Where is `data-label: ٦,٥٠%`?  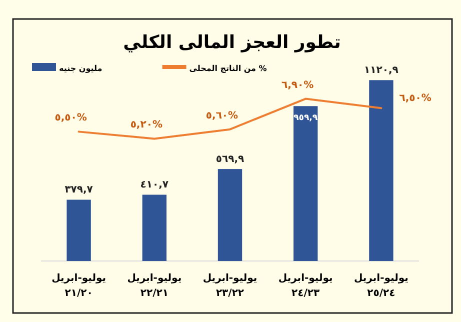 data-label: ٦,٥٠% is located at coordinates (415, 98).